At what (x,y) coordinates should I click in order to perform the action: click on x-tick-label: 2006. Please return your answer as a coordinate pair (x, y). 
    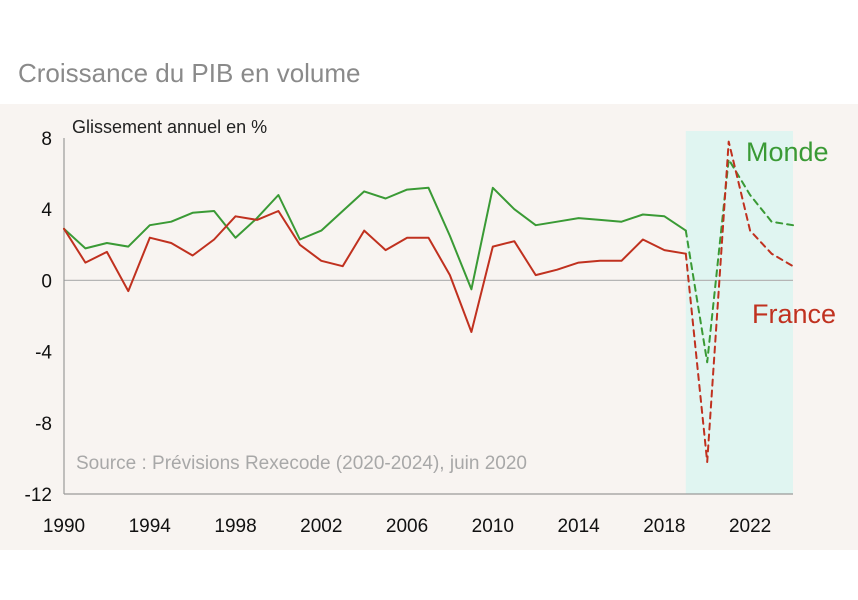
    Looking at the image, I should click on (407, 526).